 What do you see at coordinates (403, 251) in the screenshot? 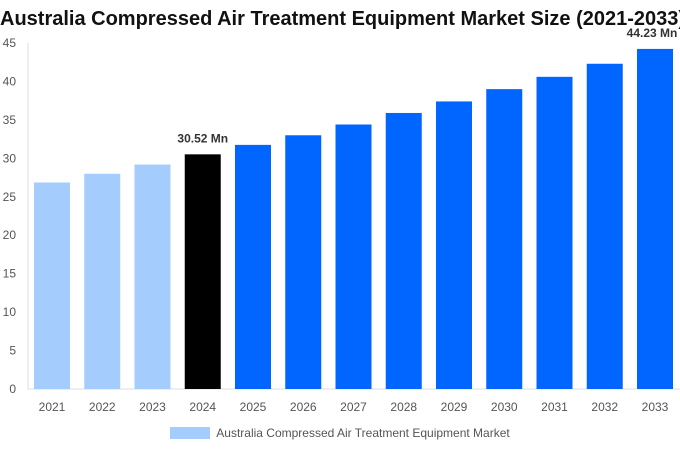
I see `bar-2028` at bounding box center [403, 251].